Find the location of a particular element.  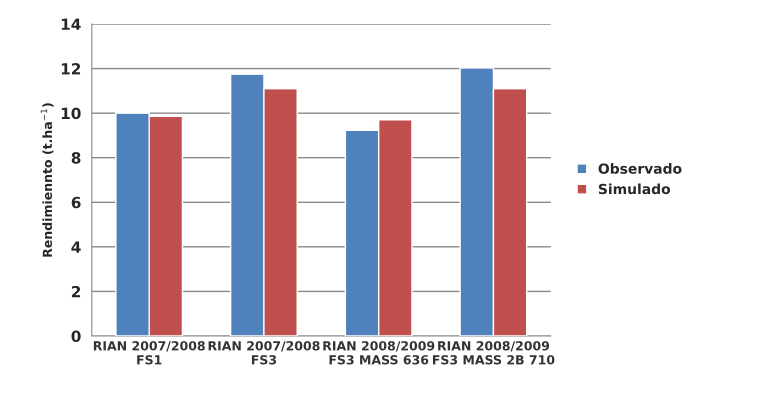

y-tick-label: 8 is located at coordinates (76, 158).